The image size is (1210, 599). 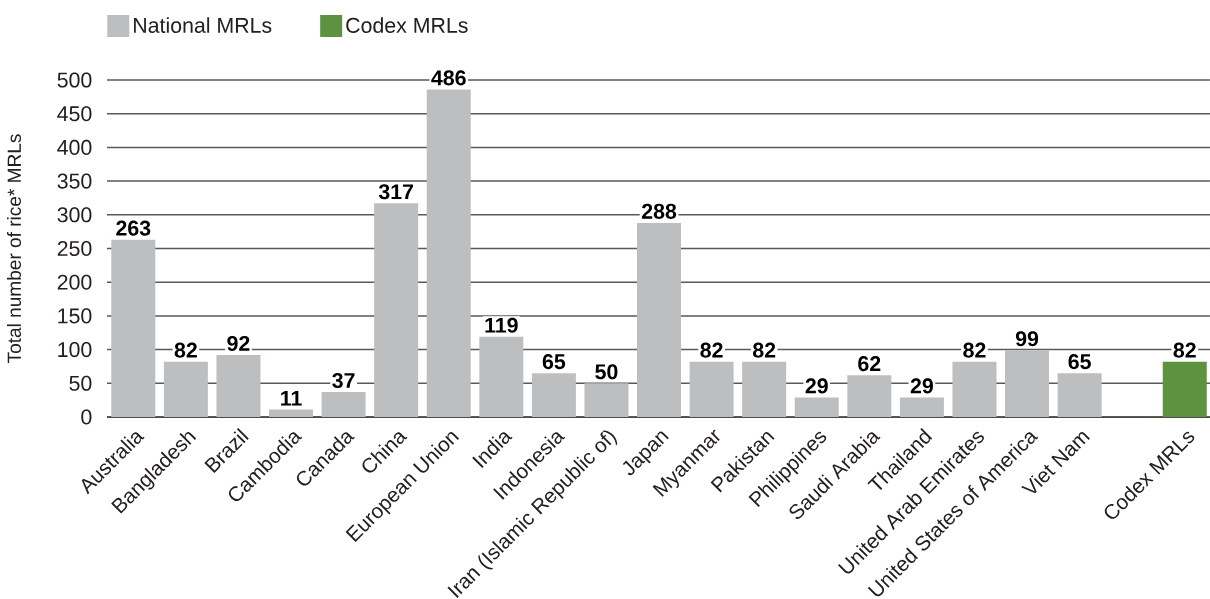 I want to click on y-tick-label: 200, so click(x=74, y=282).